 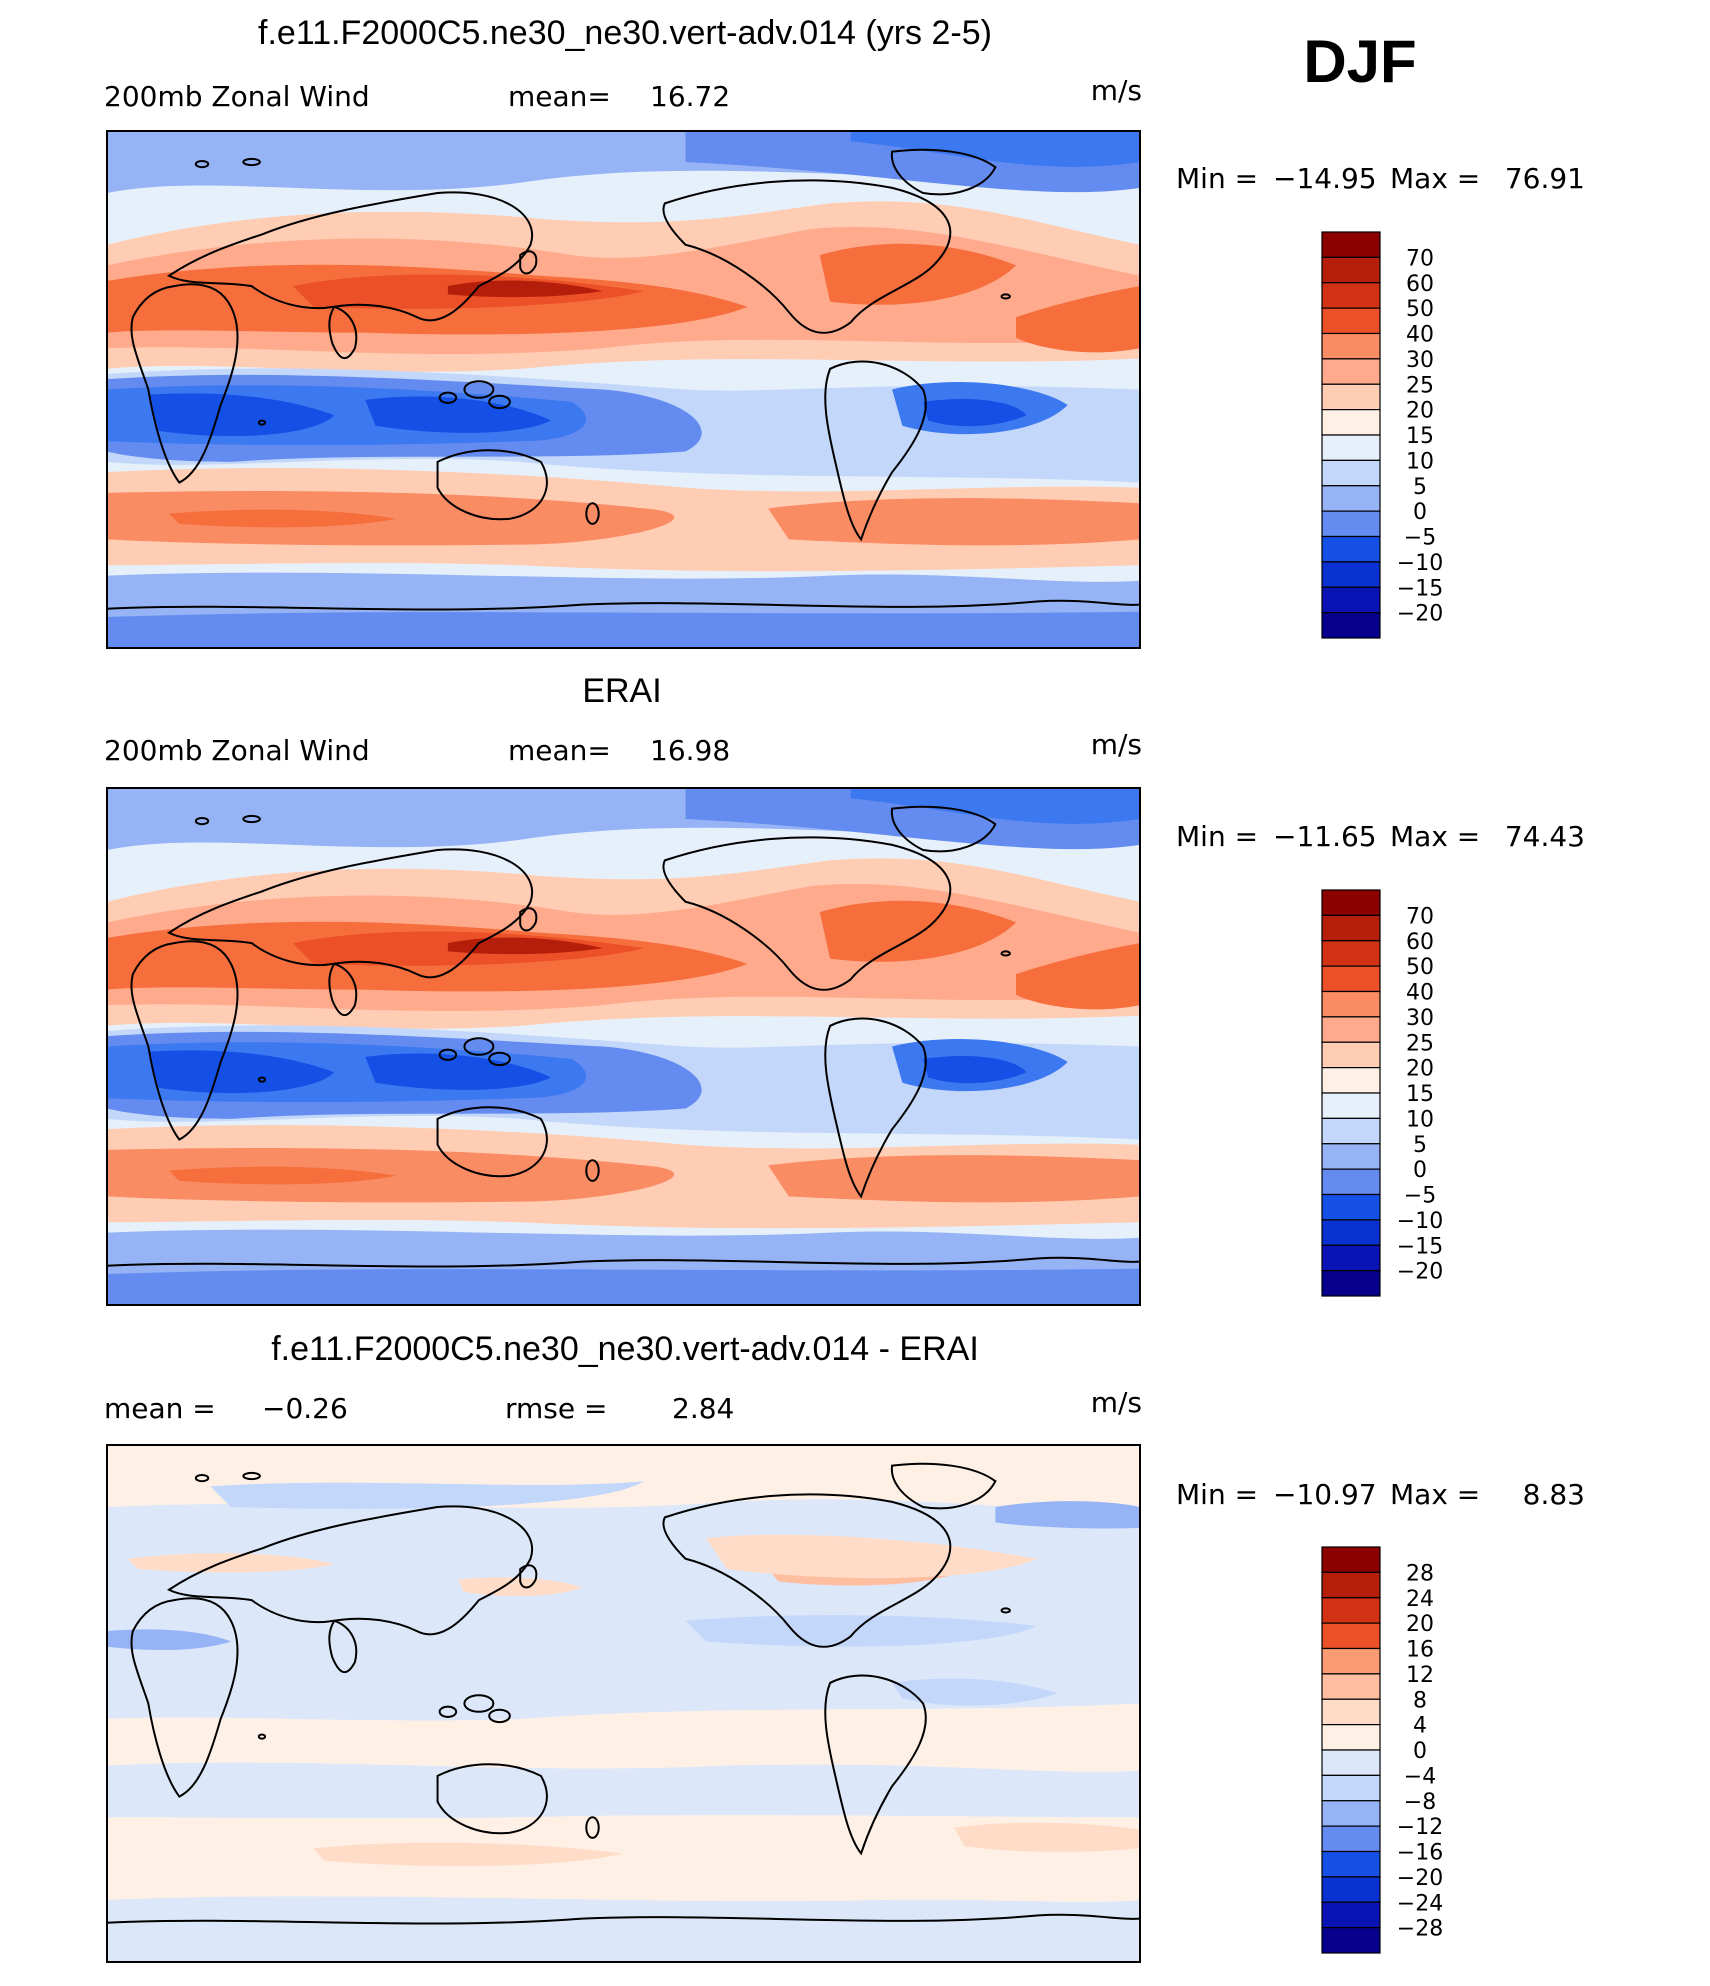 What do you see at coordinates (1554, 1494) in the screenshot?
I see `max-value: 8.83` at bounding box center [1554, 1494].